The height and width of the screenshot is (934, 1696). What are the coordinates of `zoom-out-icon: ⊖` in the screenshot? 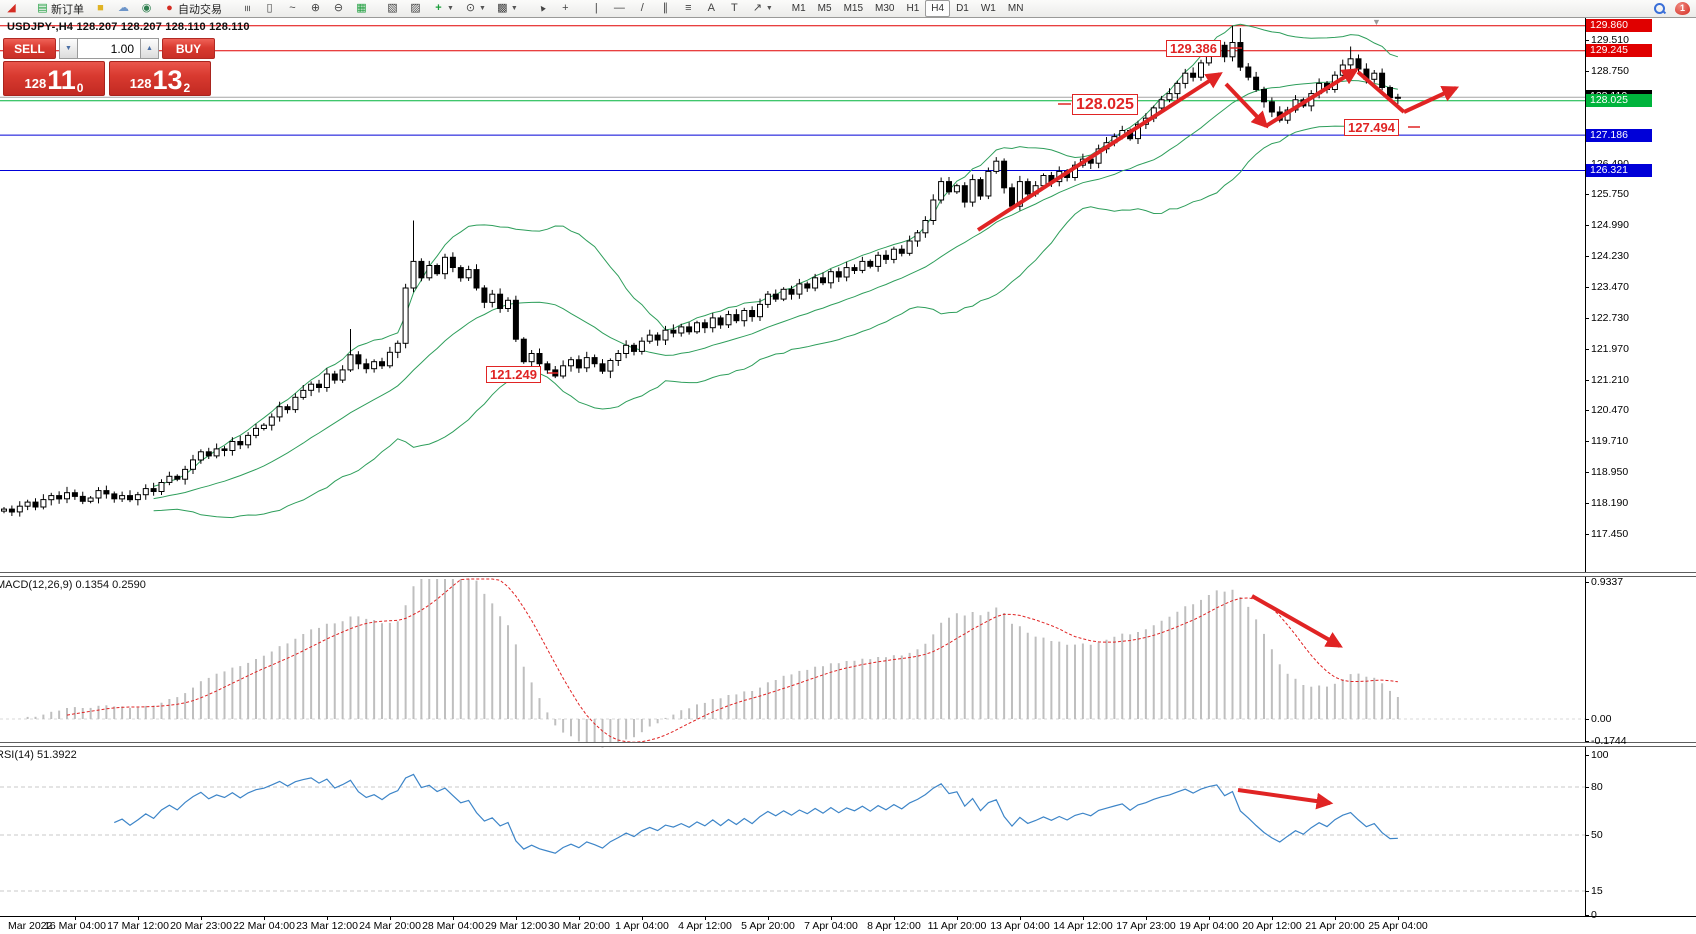 It's located at (338, 8).